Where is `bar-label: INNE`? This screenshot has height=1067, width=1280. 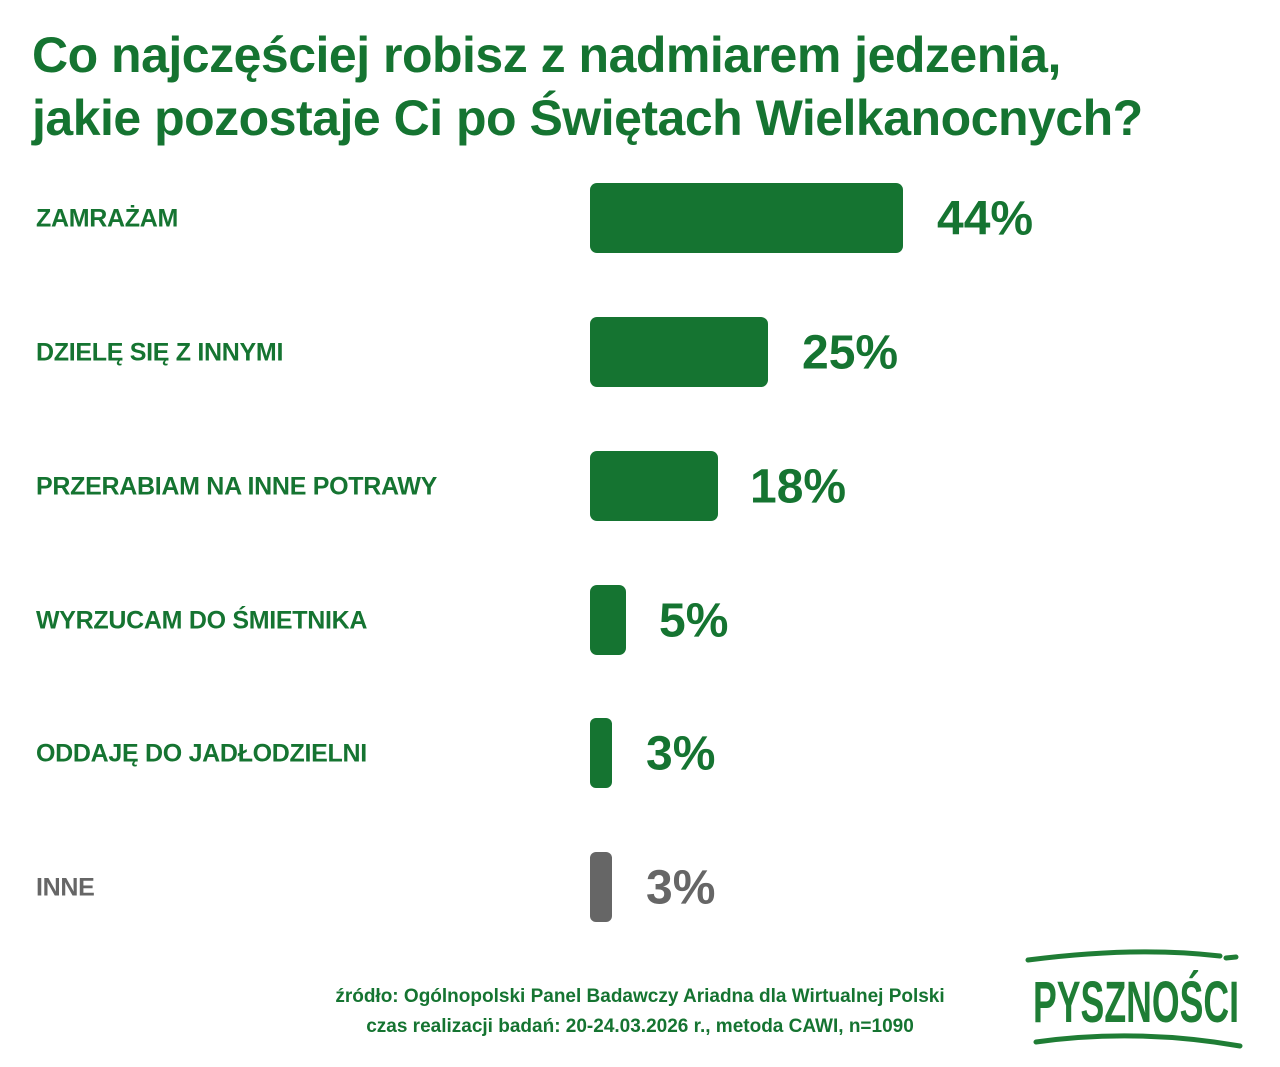 bar-label: INNE is located at coordinates (65, 887).